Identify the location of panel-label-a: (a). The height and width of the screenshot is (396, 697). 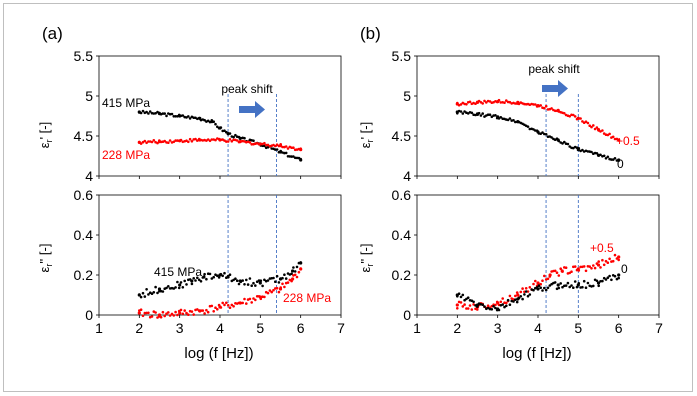
(52, 33).